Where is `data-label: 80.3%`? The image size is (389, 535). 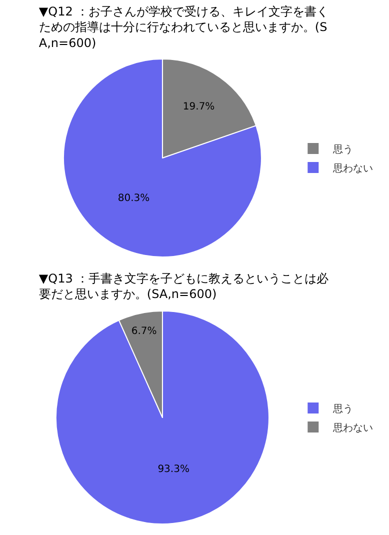
data-label: 80.3% is located at coordinates (134, 198).